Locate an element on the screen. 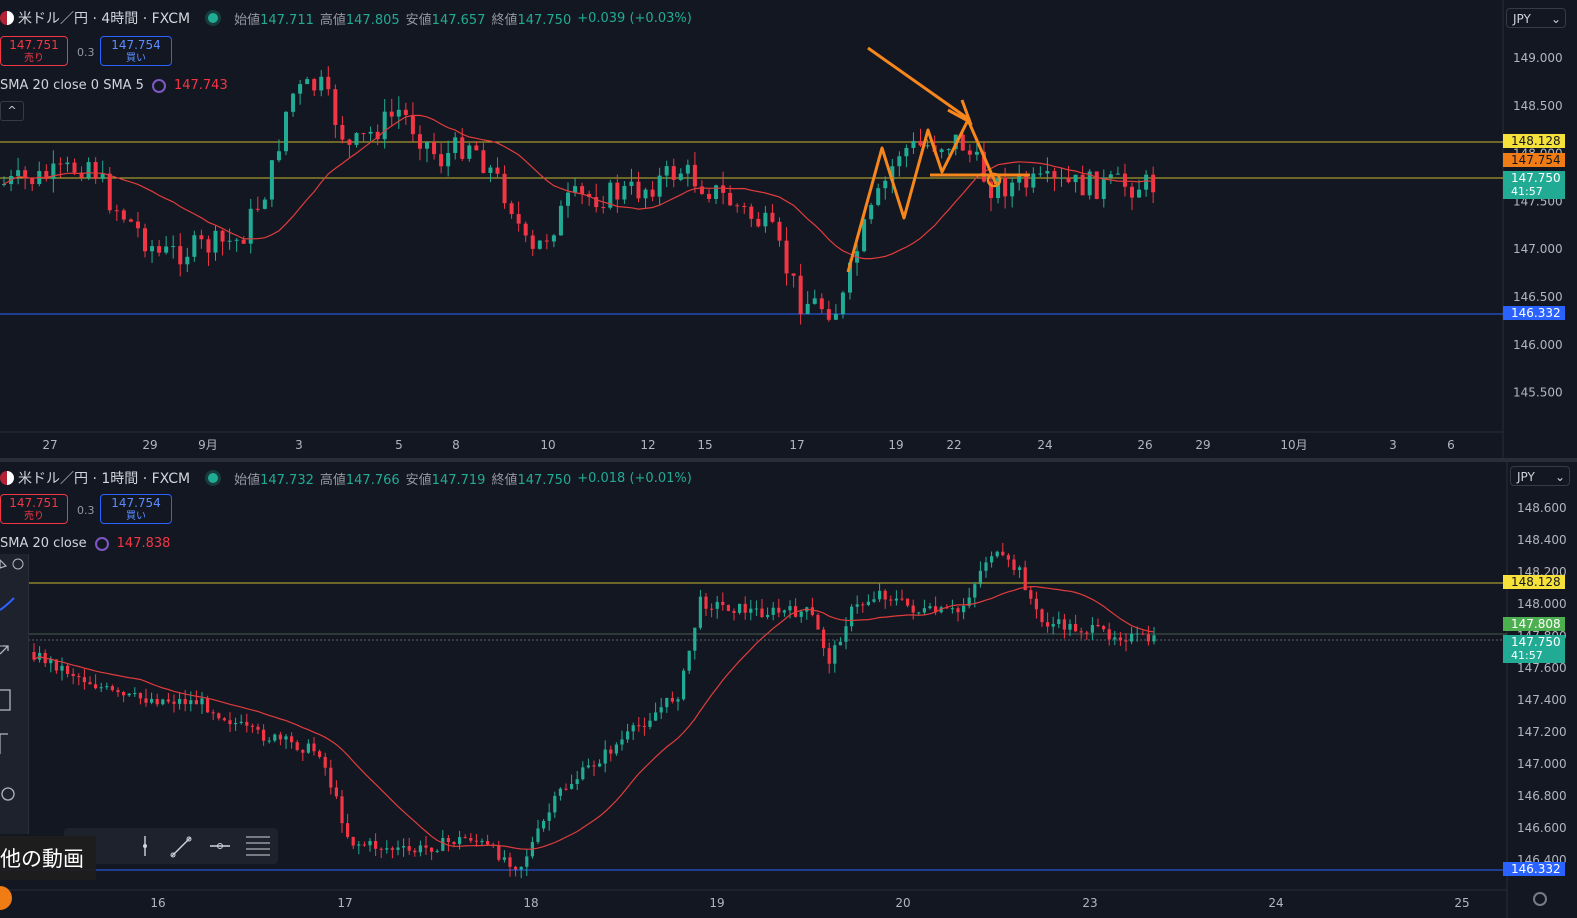 This screenshot has height=918, width=1577. chevron-down-icon: ⌄ is located at coordinates (1559, 477).